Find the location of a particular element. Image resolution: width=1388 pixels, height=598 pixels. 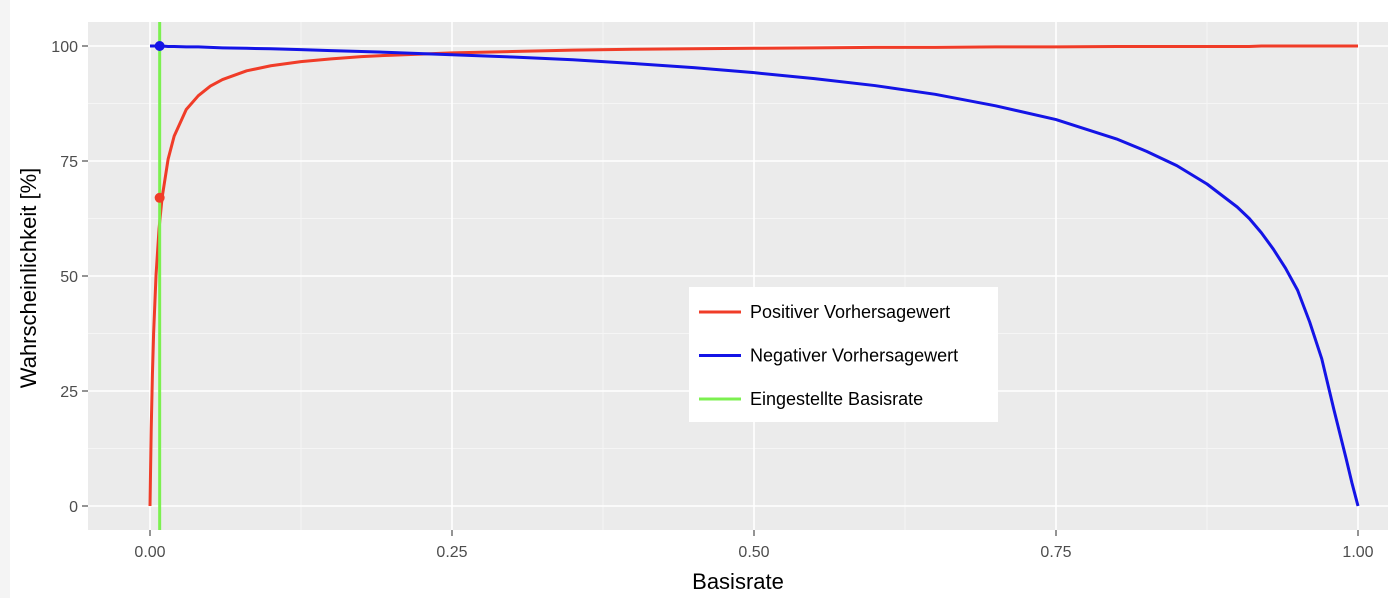

legend-base-rate-label: Eingestellte Basisrate is located at coordinates (836, 399).